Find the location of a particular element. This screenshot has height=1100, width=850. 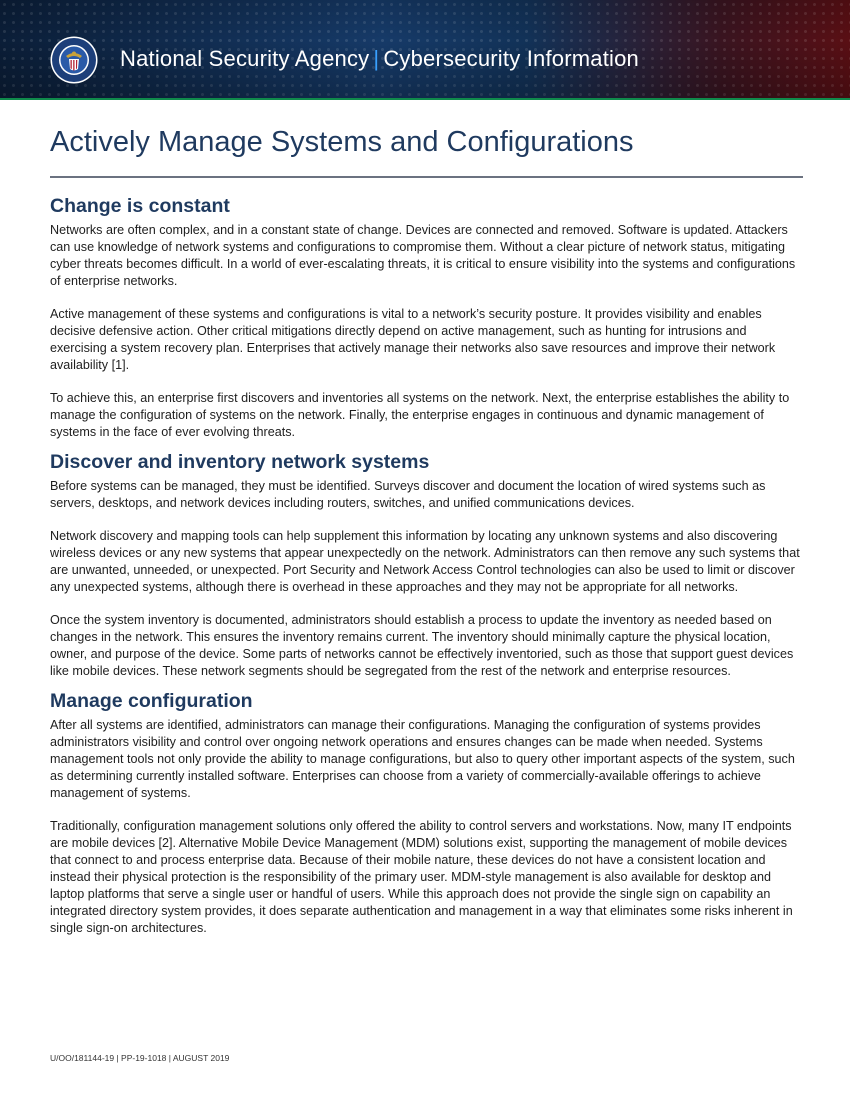

section-heading: Manage configuration is located at coordinates (151, 701).